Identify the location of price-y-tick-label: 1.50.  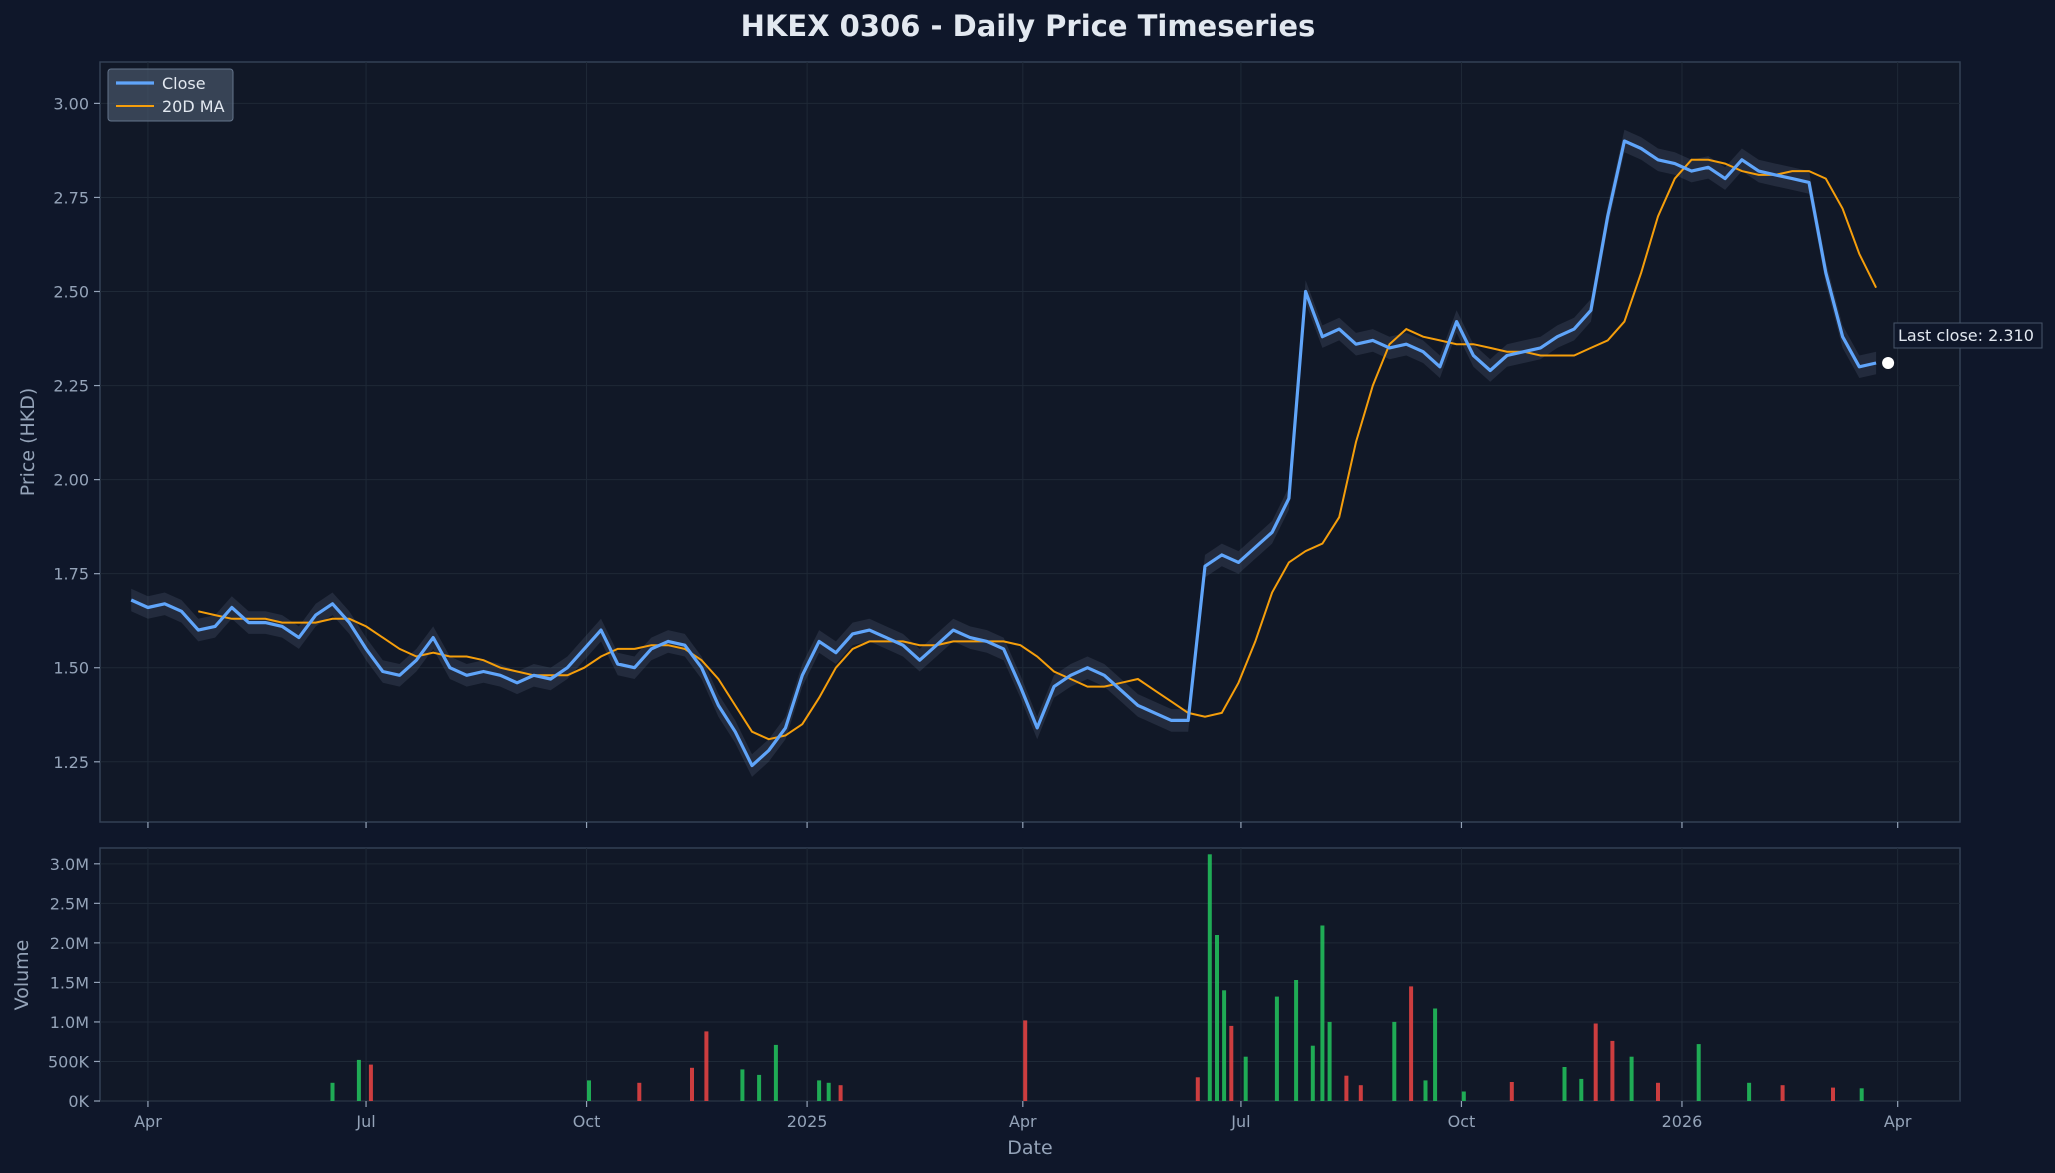
(71, 668).